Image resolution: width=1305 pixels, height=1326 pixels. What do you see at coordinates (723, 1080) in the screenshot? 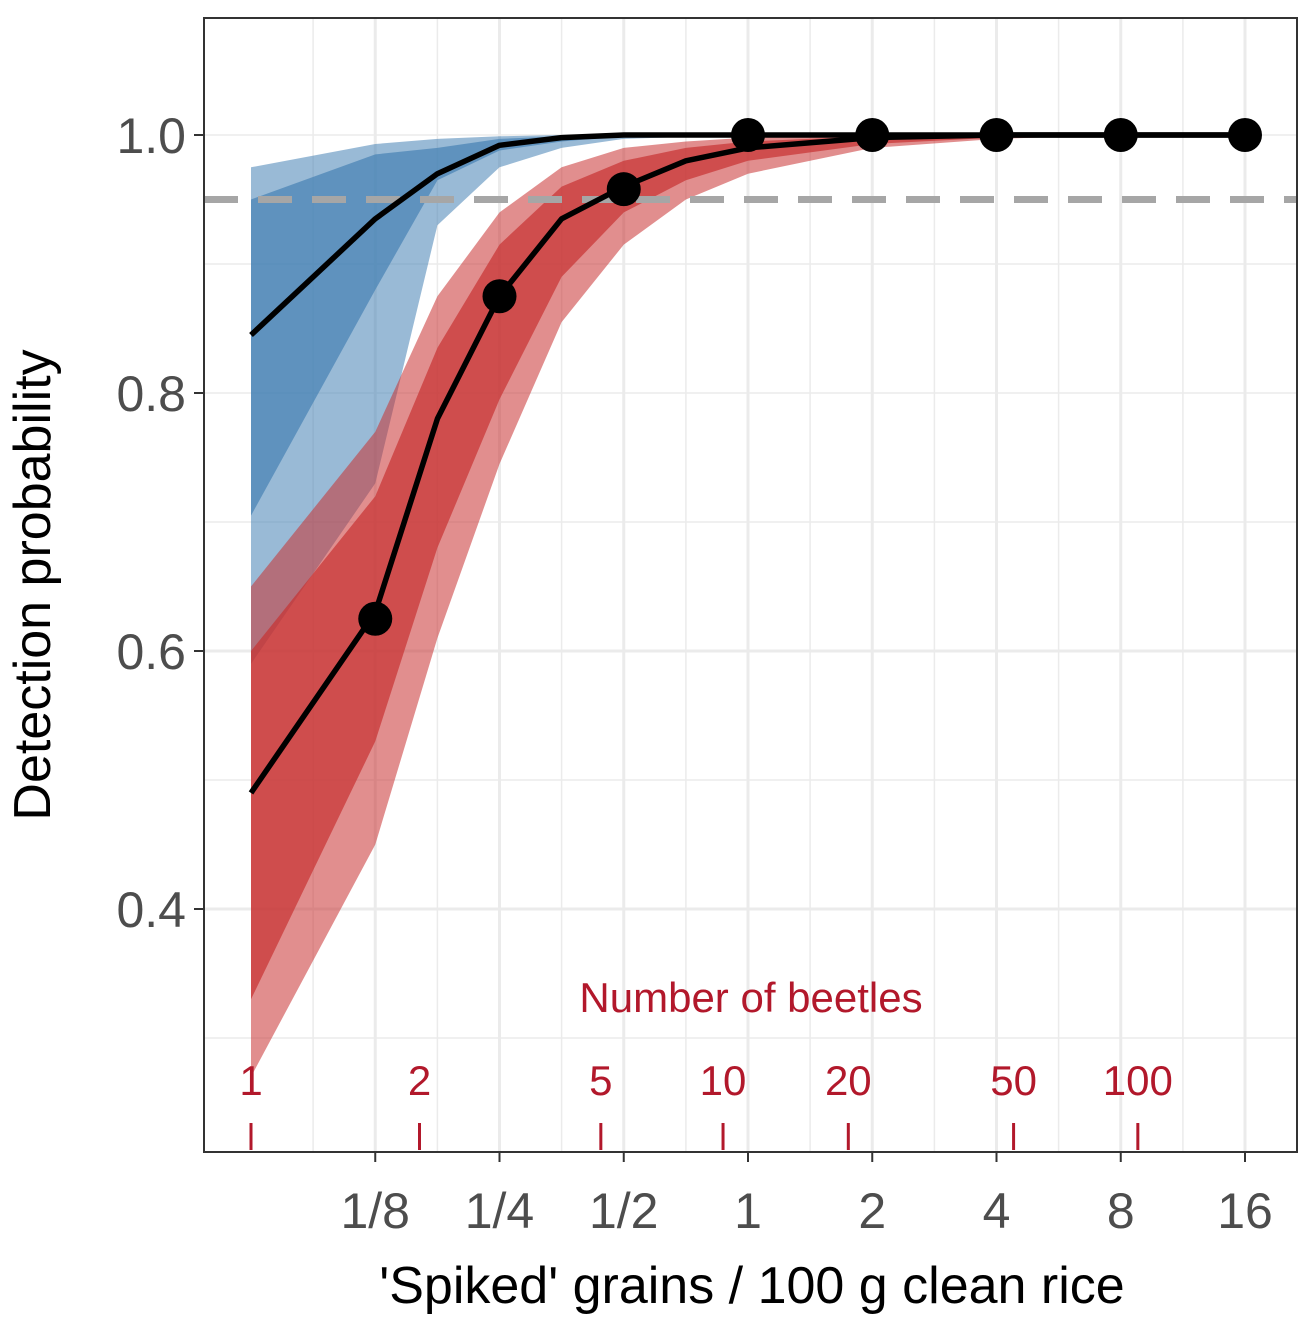
I see `beetle-tick-label: 10` at bounding box center [723, 1080].